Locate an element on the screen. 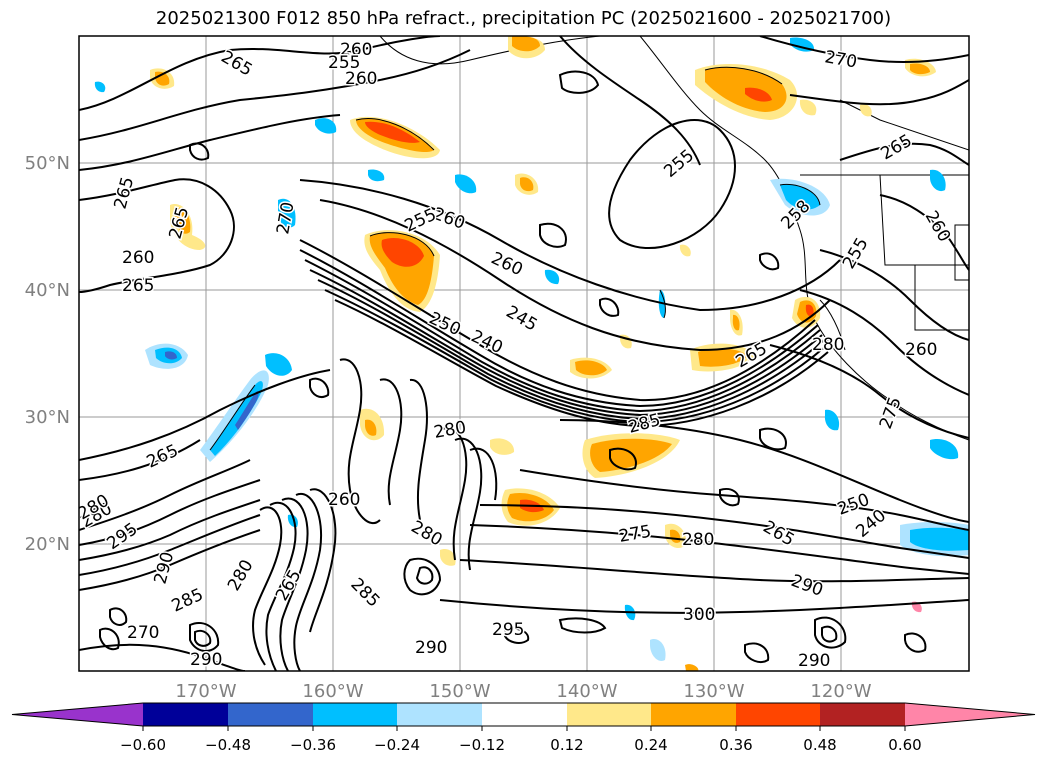 The height and width of the screenshot is (765, 1047). lon-label-150w: 150°W is located at coordinates (459, 691).